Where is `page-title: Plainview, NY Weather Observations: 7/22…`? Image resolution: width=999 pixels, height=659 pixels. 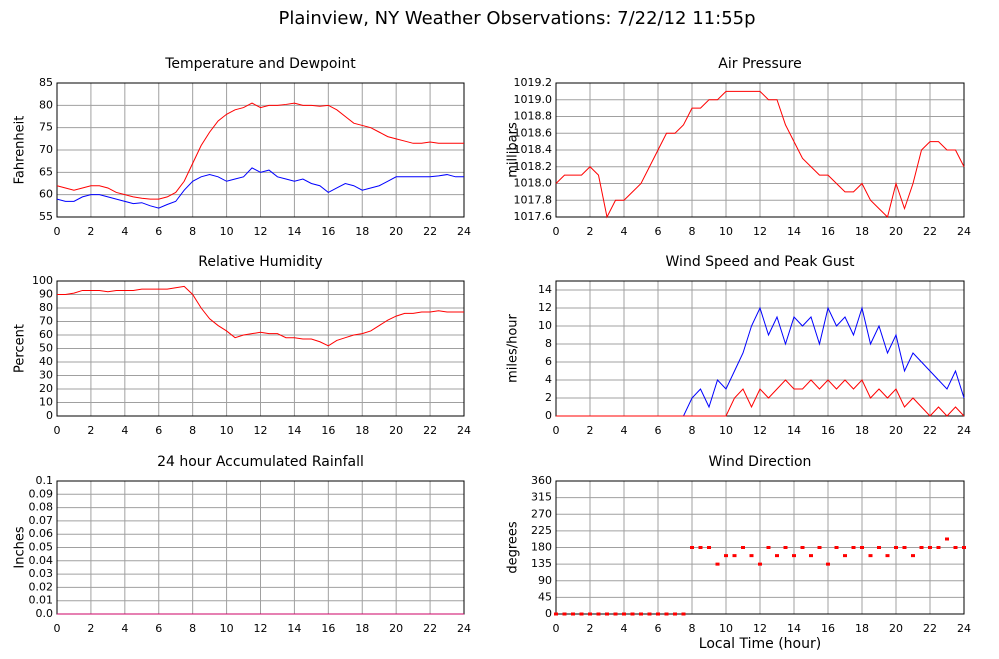
page-title: Plainview, NY Weather Observations: 7/22… is located at coordinates (516, 18).